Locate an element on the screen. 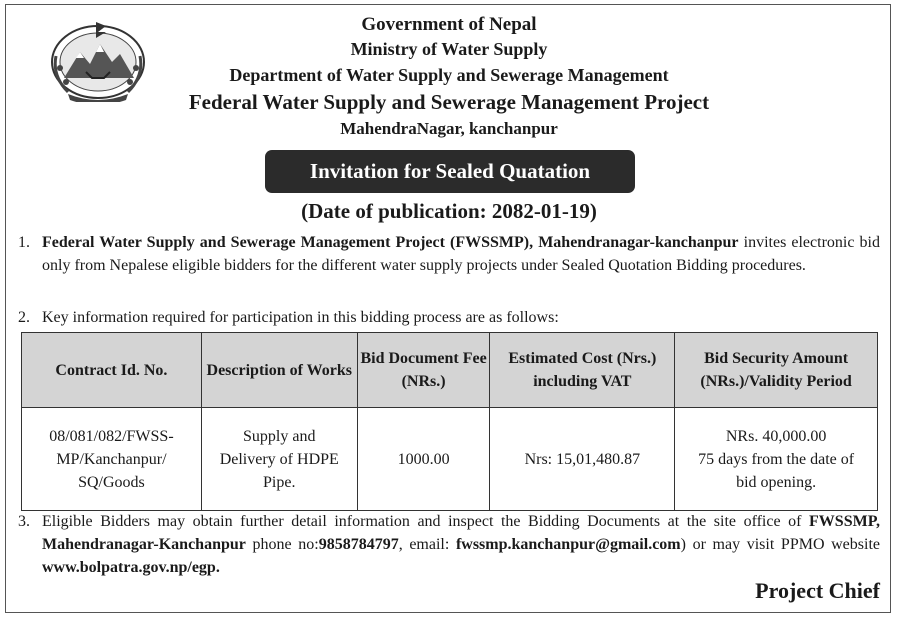  security-line: bid opening. is located at coordinates (776, 482).